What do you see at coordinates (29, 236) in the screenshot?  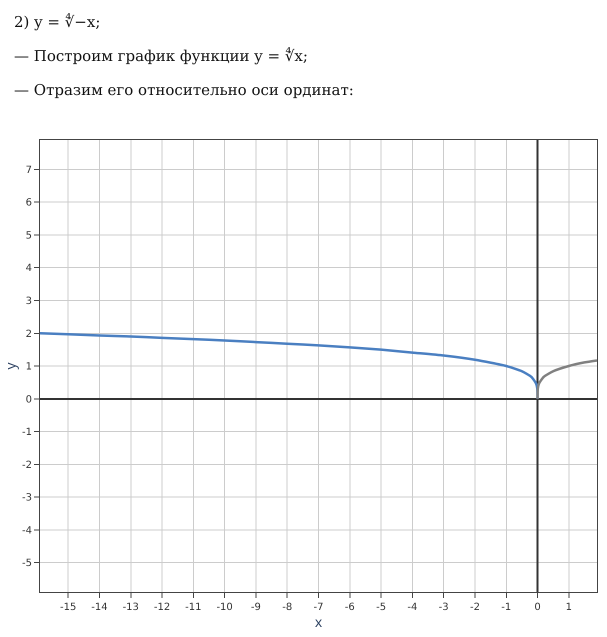 I see `y-tick-label: 5` at bounding box center [29, 236].